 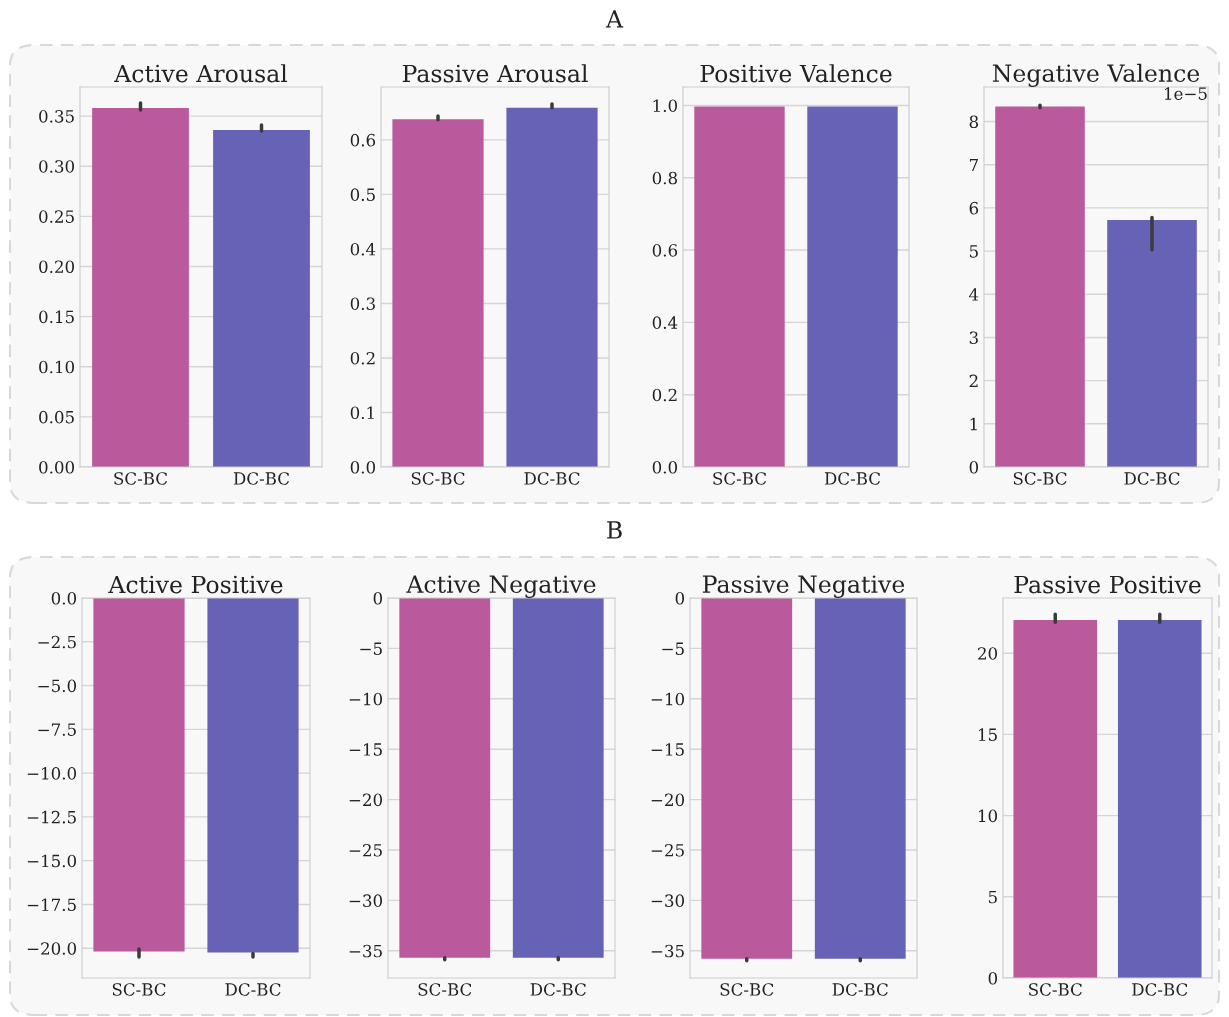 What do you see at coordinates (52, 773) in the screenshot?
I see `y-tick-label: −10.0` at bounding box center [52, 773].